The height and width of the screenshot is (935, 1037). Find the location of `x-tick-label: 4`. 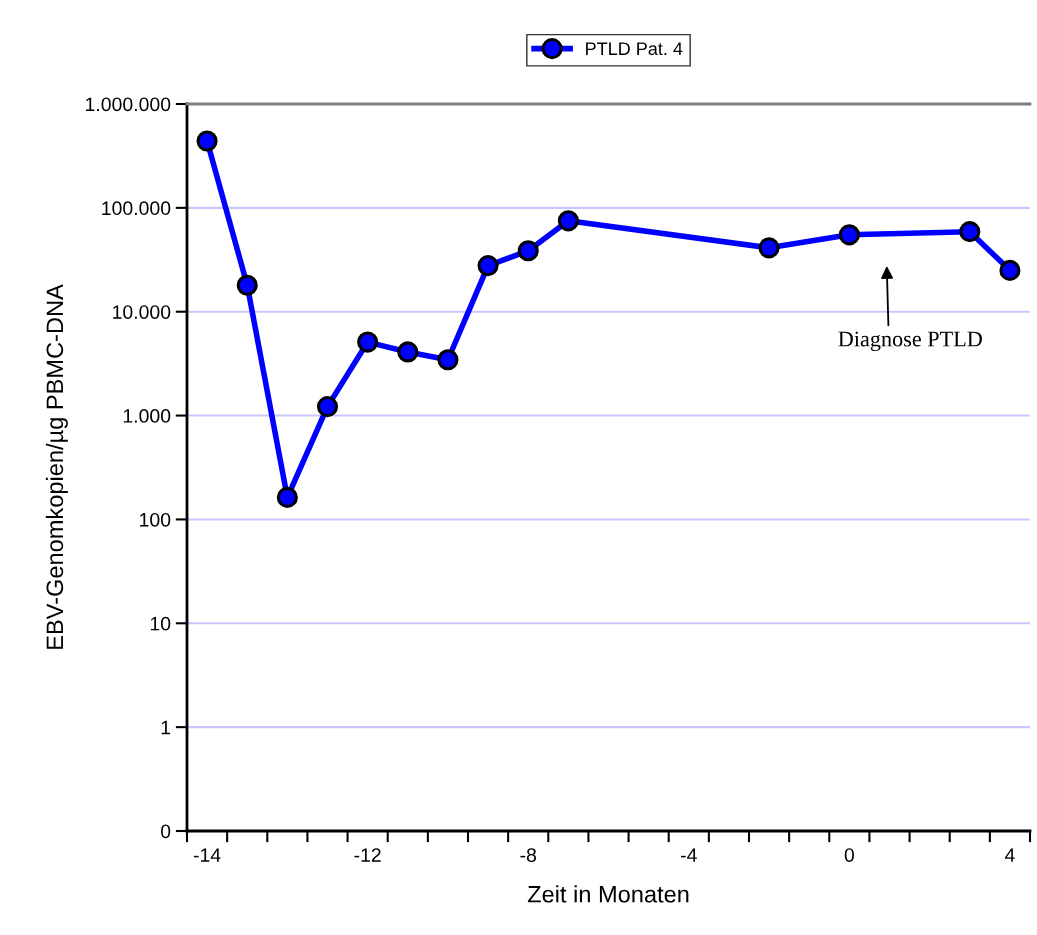

x-tick-label: 4 is located at coordinates (1009, 855).